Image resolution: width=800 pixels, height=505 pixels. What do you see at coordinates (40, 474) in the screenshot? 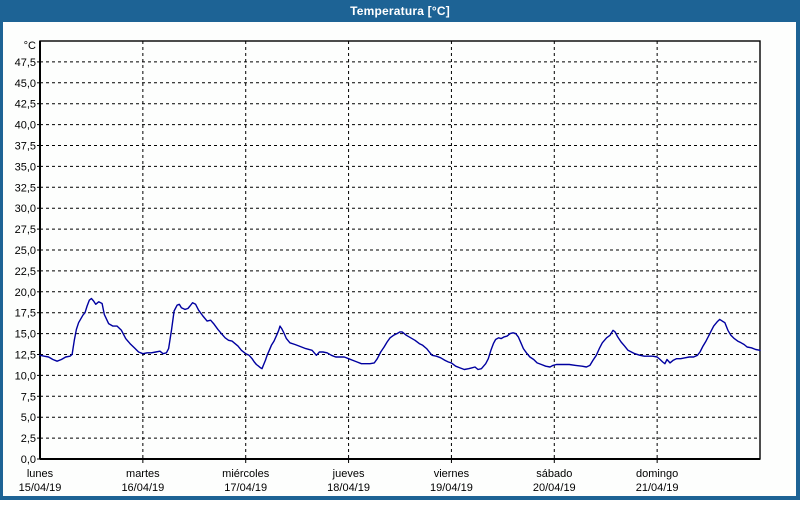
I see `day-label: lunes` at bounding box center [40, 474].